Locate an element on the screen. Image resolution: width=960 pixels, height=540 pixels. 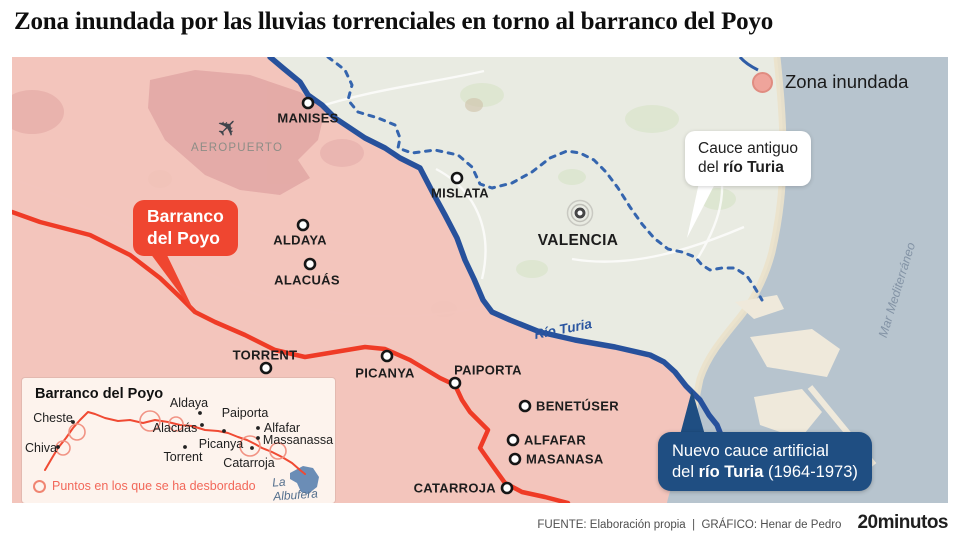
town-label-alfafar: ALFAFAR is located at coordinates (555, 440).